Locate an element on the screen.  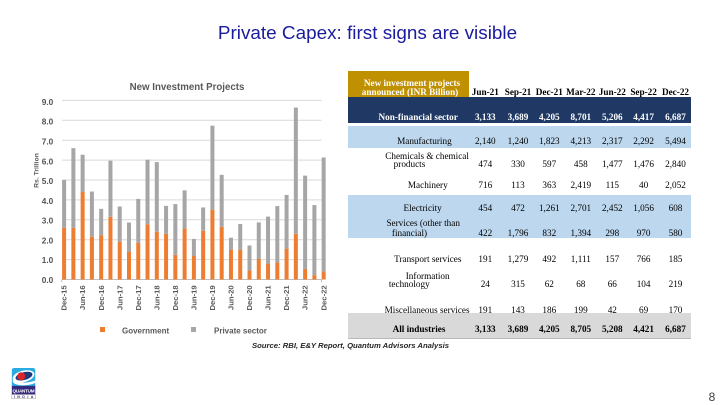
svg-text: Dec-22 is located at coordinates (323, 297).